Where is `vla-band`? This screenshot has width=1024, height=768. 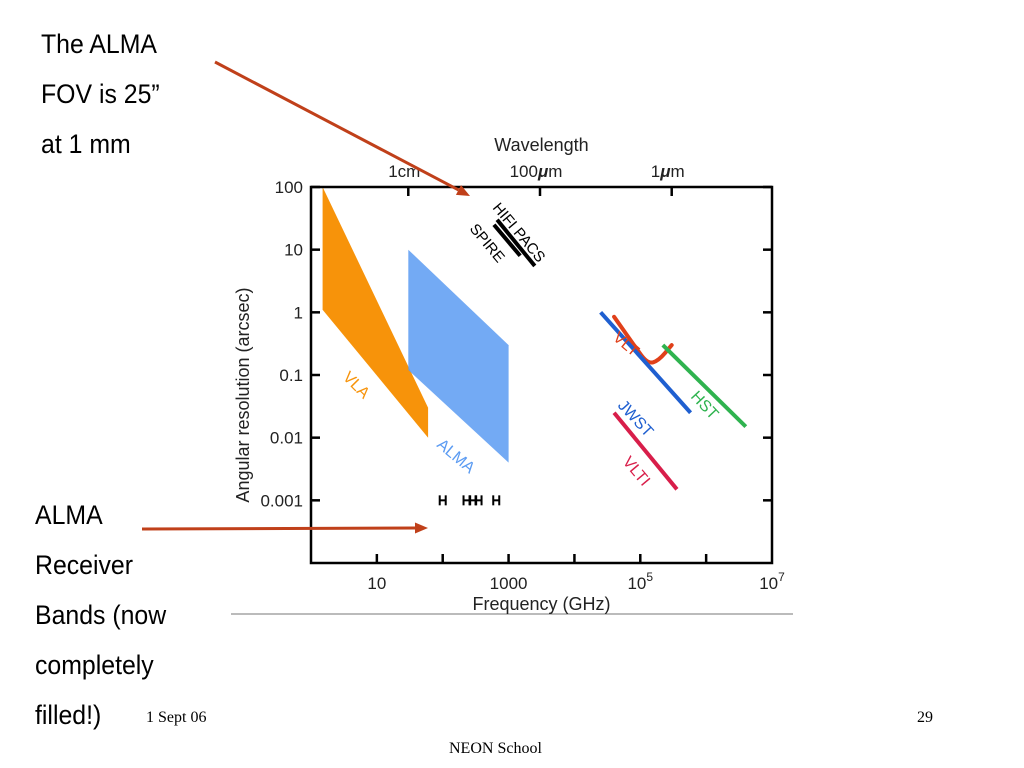 vla-band is located at coordinates (375, 312).